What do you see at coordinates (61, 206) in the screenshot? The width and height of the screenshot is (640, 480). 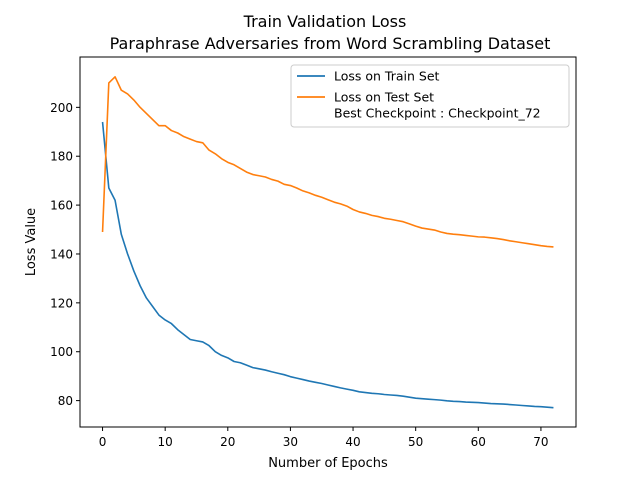 I see `y-tick-label: 160` at bounding box center [61, 206].